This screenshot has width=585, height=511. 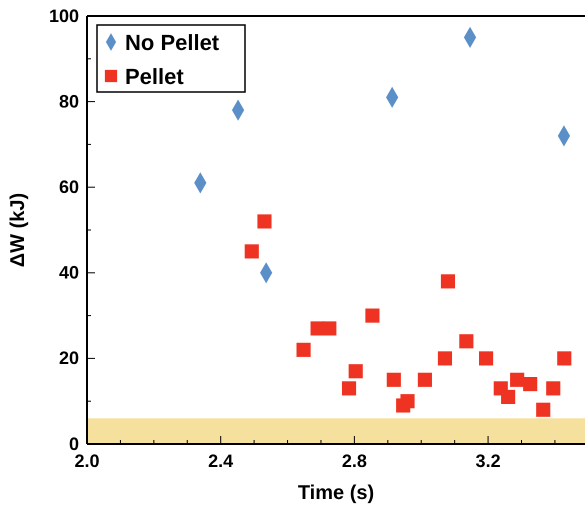 What do you see at coordinates (221, 460) in the screenshot?
I see `x-tick-label: 2.4` at bounding box center [221, 460].